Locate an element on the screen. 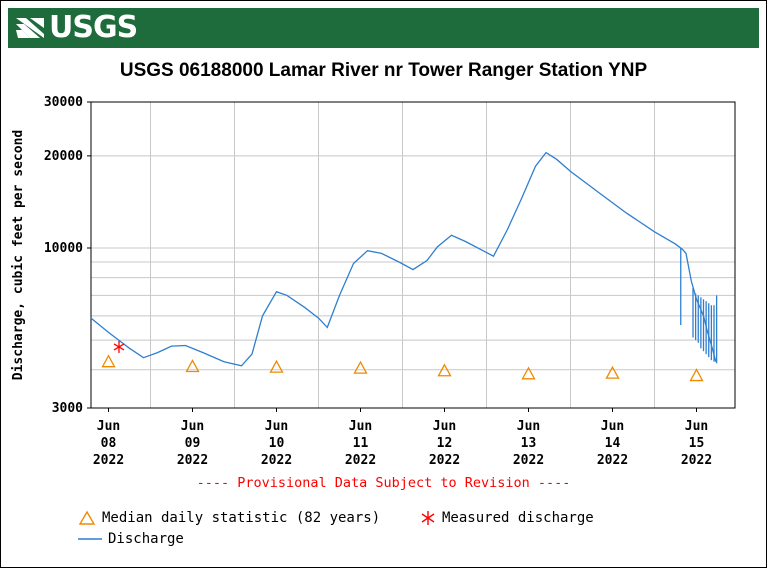 The width and height of the screenshot is (767, 568). legend-item-measured: Measured discharge is located at coordinates (507, 518).